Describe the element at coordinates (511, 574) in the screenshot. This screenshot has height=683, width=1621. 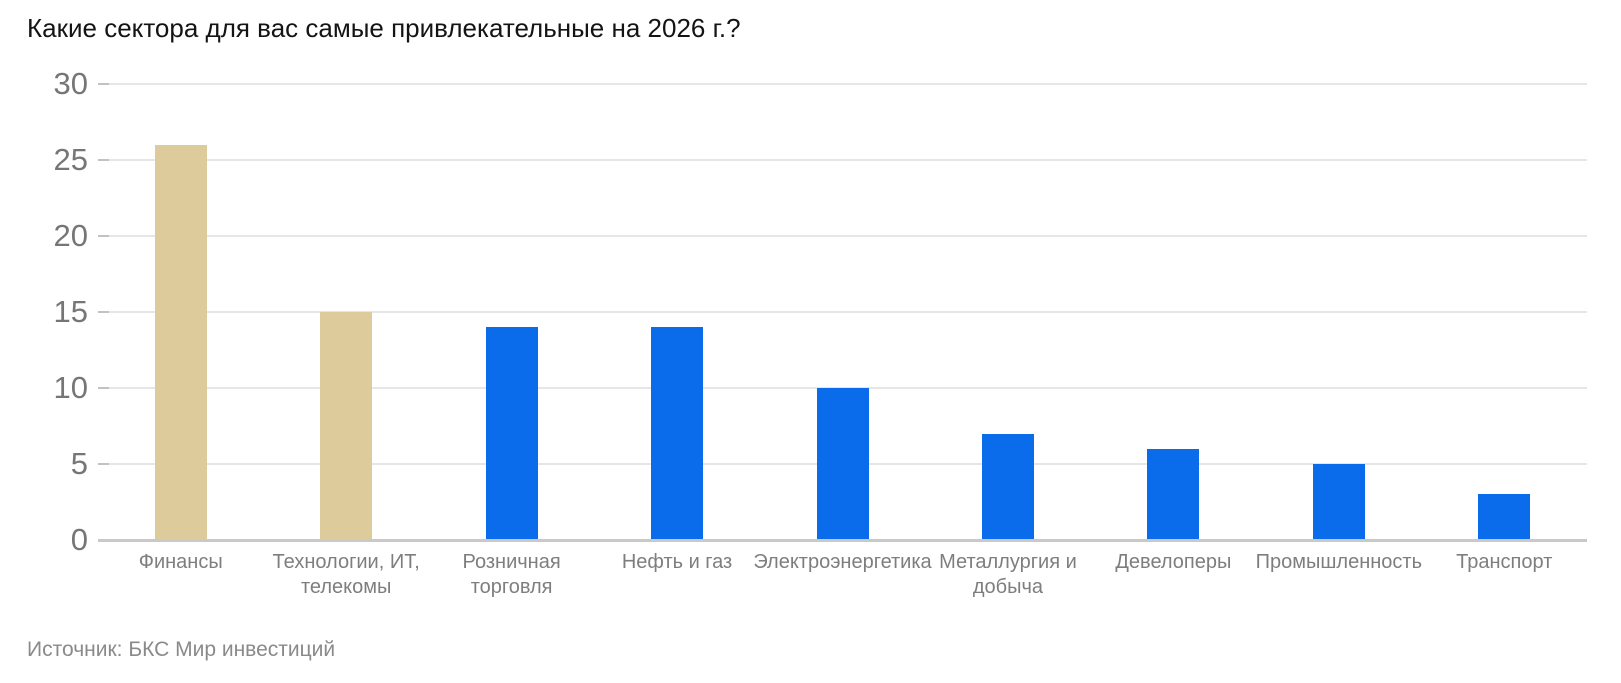
I see `category-label: Розничная торговля` at that location.